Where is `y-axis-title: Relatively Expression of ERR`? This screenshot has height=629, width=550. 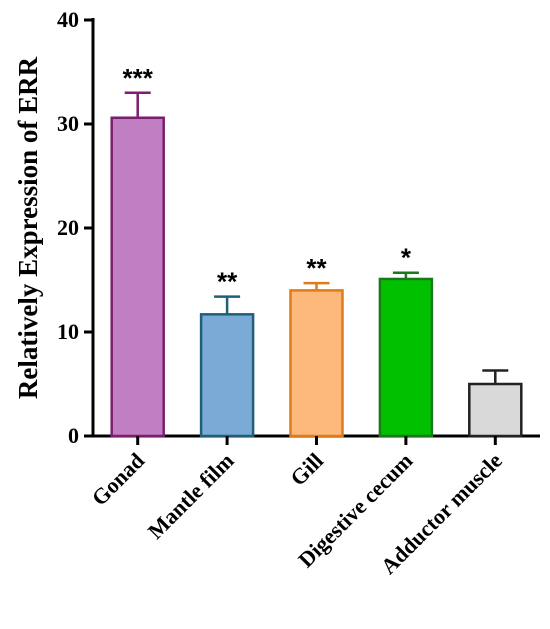
y-axis-title: Relatively Expression of ERR is located at coordinates (28, 227).